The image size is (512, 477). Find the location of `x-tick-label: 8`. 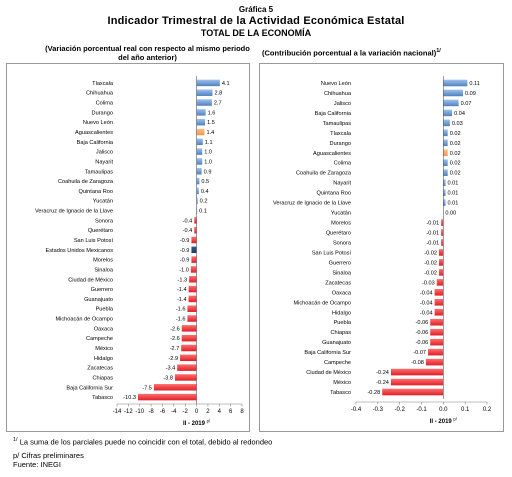

x-tick-label: 8 is located at coordinates (242, 412).